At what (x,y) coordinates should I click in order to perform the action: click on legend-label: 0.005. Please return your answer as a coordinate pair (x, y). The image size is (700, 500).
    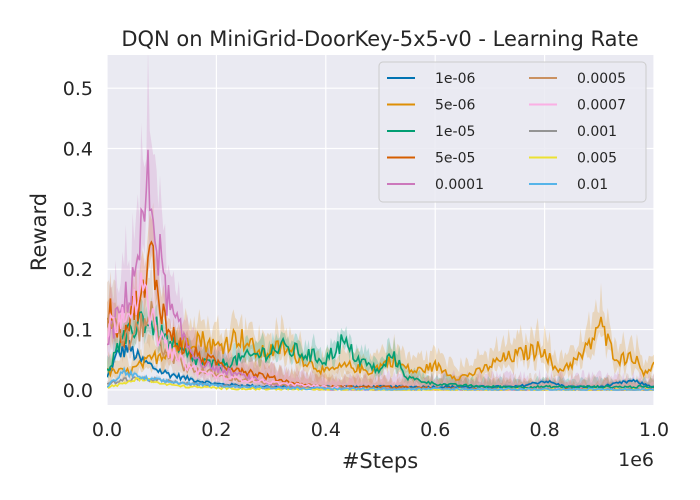
    Looking at the image, I should click on (597, 159).